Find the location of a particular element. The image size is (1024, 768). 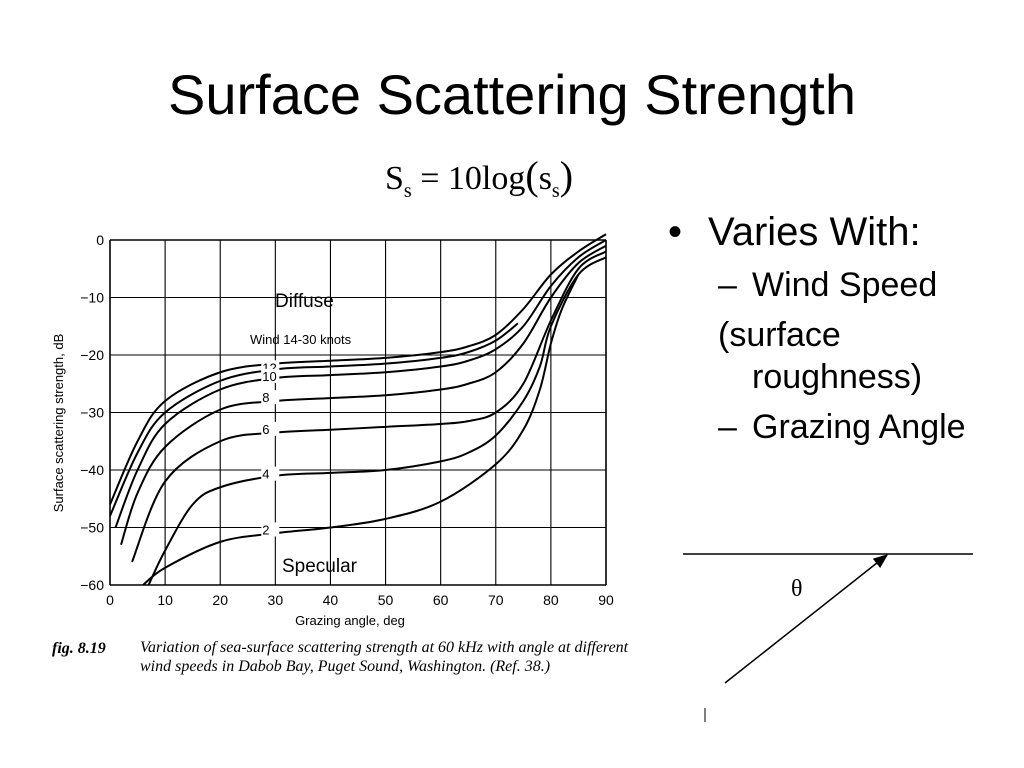

annotation-diffuse: Diffuse is located at coordinates (304, 301).